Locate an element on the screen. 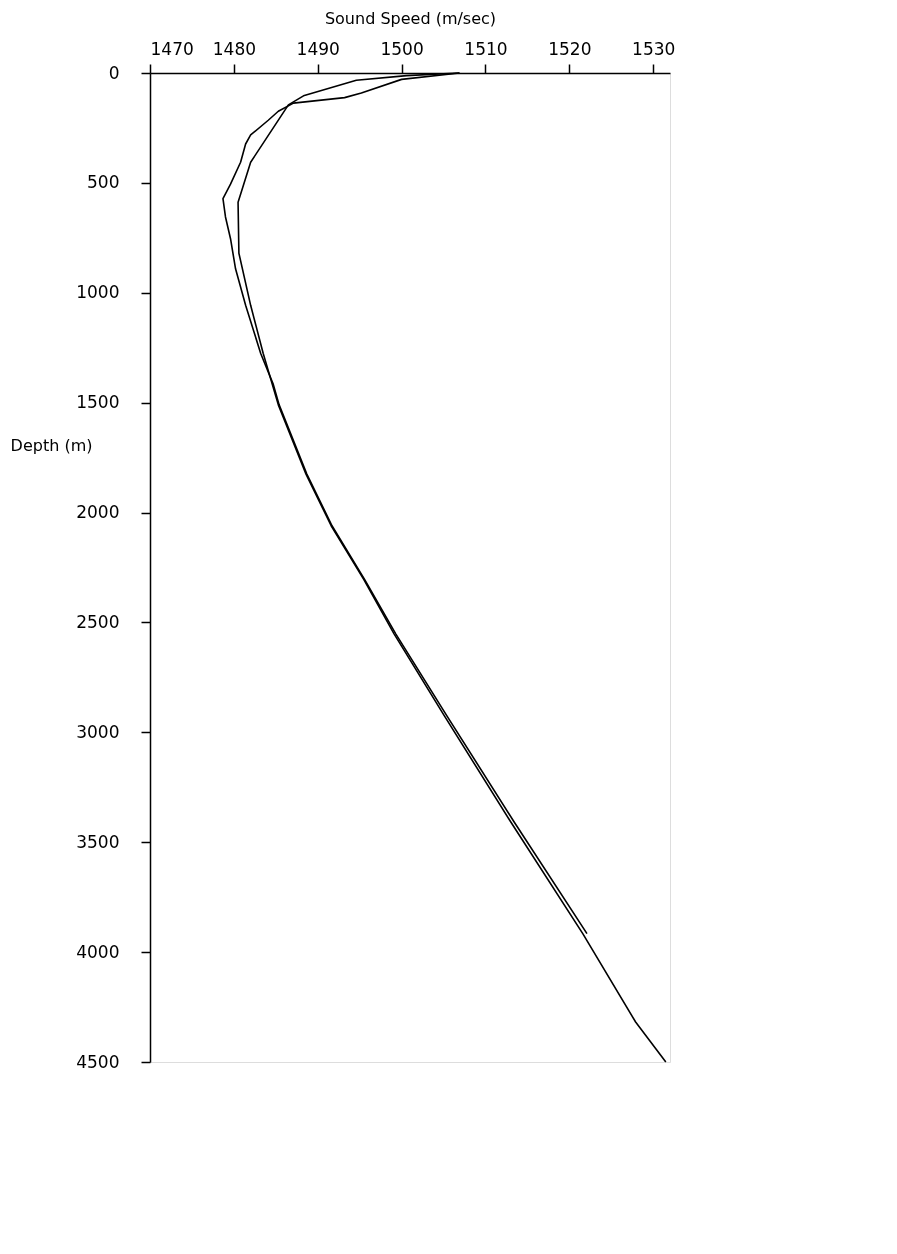 Image resolution: width=897 pixels, height=1254 pixels. y-tick-label: 1500 is located at coordinates (98, 402).